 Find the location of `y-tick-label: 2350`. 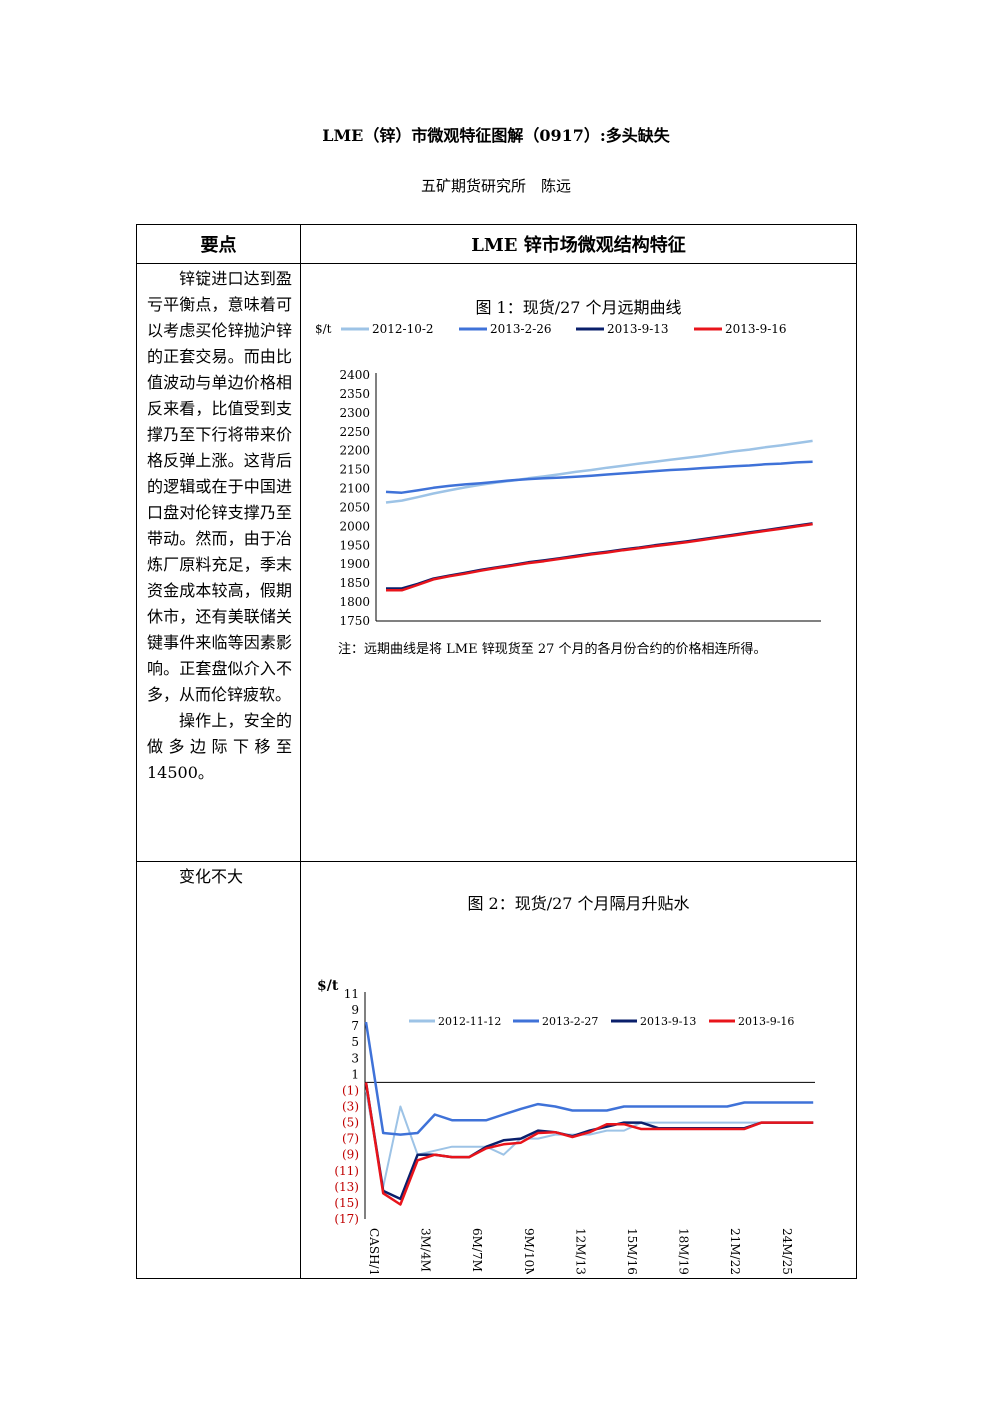

y-tick-label: 2350 is located at coordinates (354, 394).